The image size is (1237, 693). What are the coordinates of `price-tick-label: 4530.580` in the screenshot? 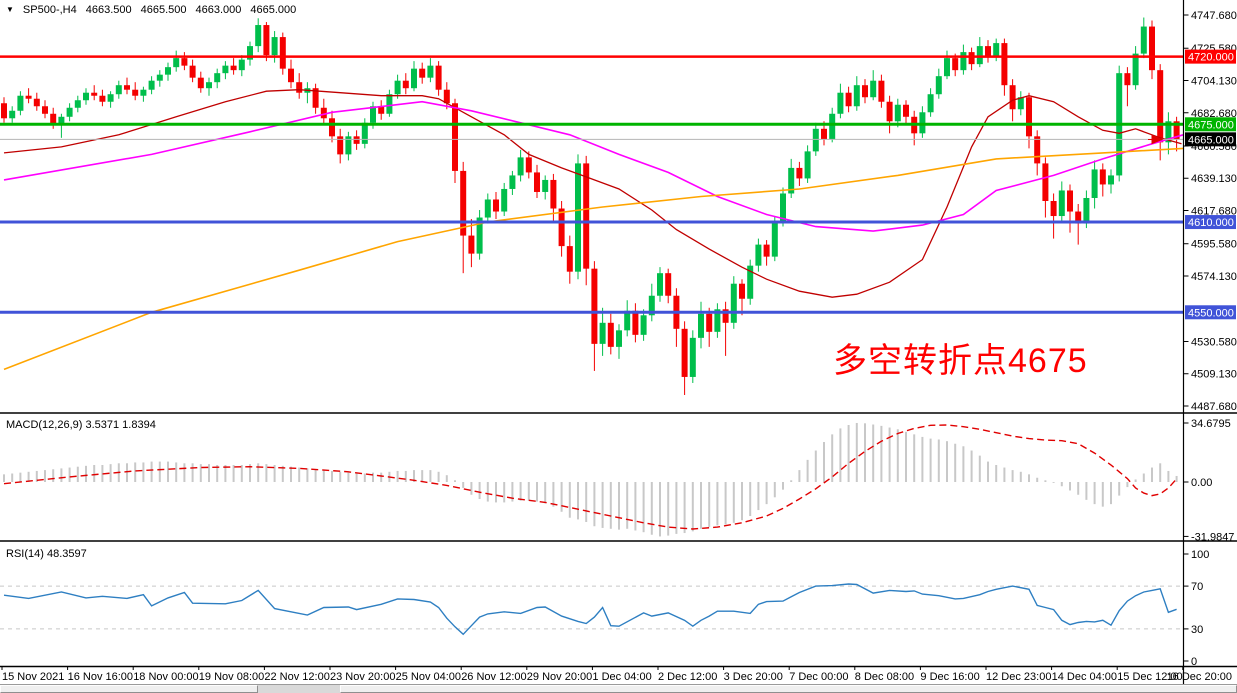 It's located at (1214, 342).